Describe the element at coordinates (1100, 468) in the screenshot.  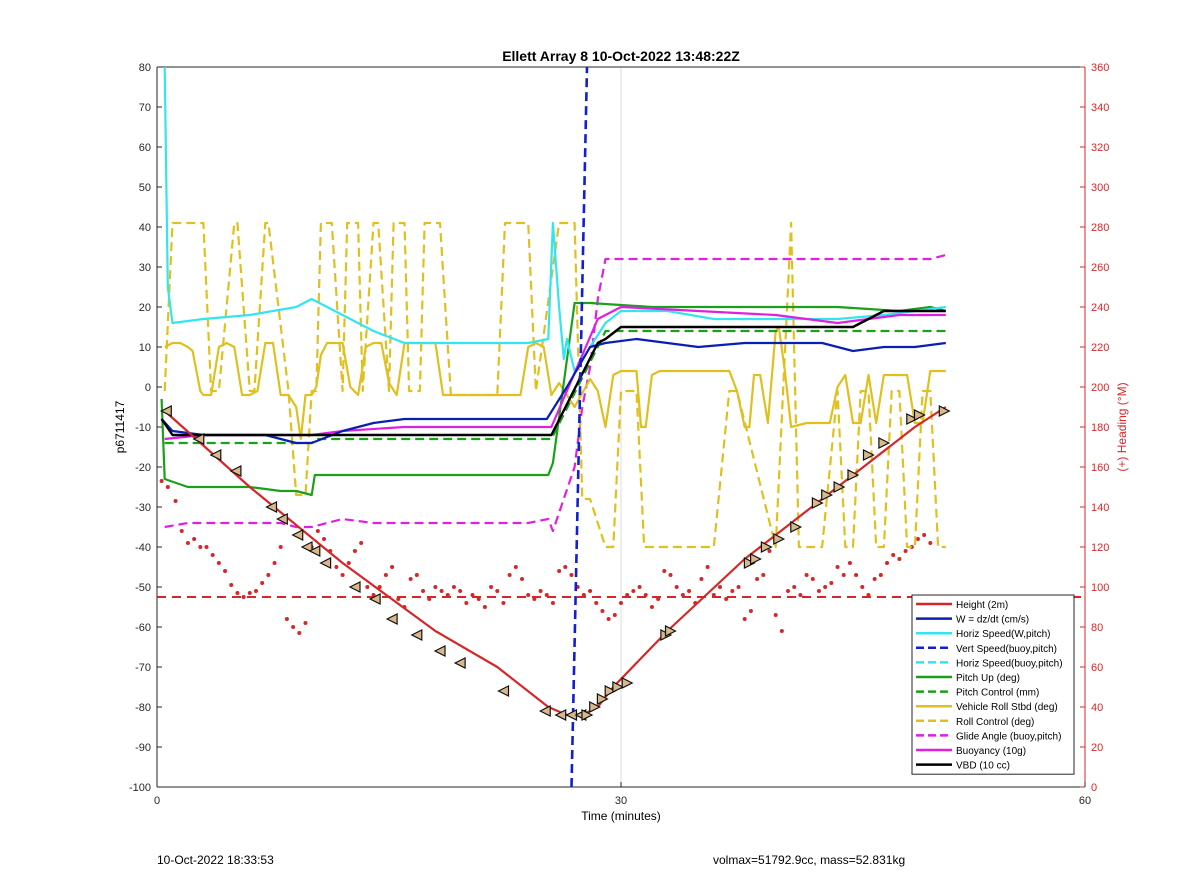
I see `y2-tick-label: 160` at that location.